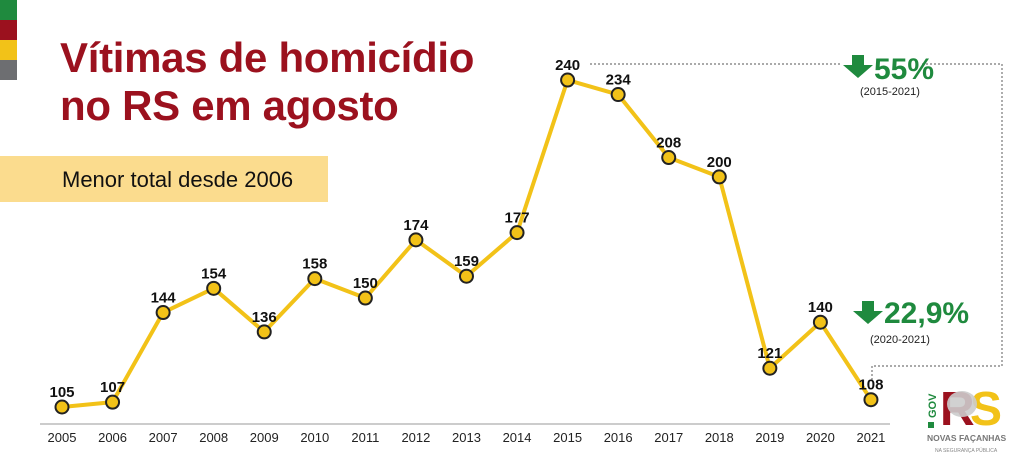 Image resolution: width=1024 pixels, height=468 pixels. I want to click on title-line-1: Vítimas de homicídio, so click(267, 57).